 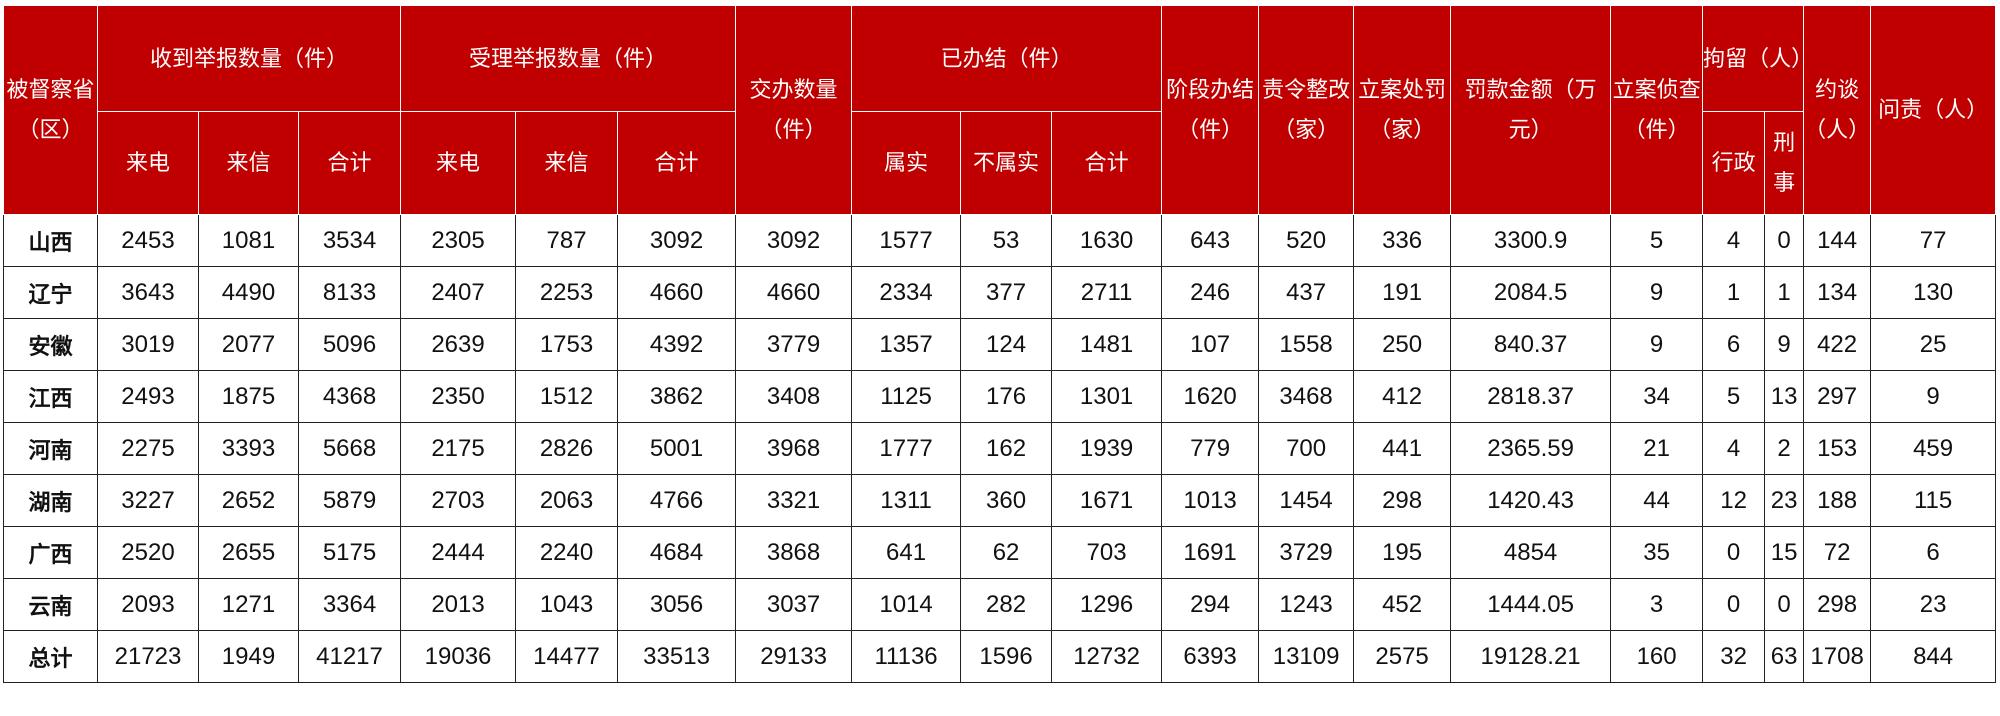 What do you see at coordinates (794, 110) in the screenshot?
I see `header-assigned: 交办数量（件）` at bounding box center [794, 110].